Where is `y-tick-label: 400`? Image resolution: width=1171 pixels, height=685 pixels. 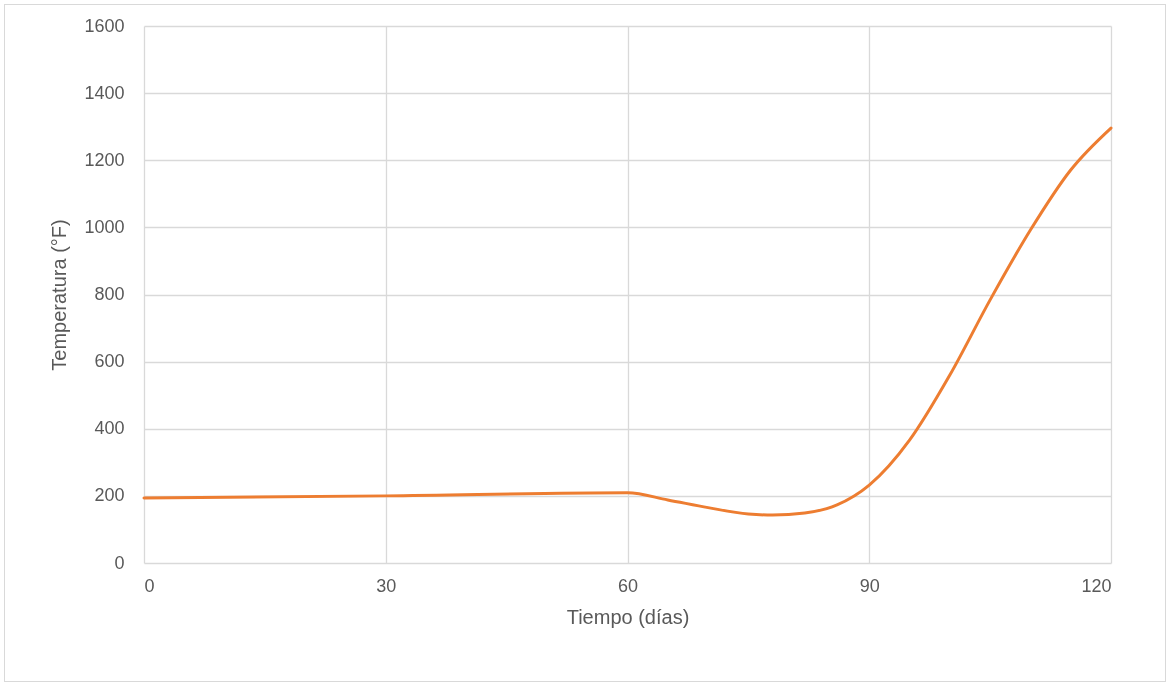
y-tick-label: 400 is located at coordinates (109, 428).